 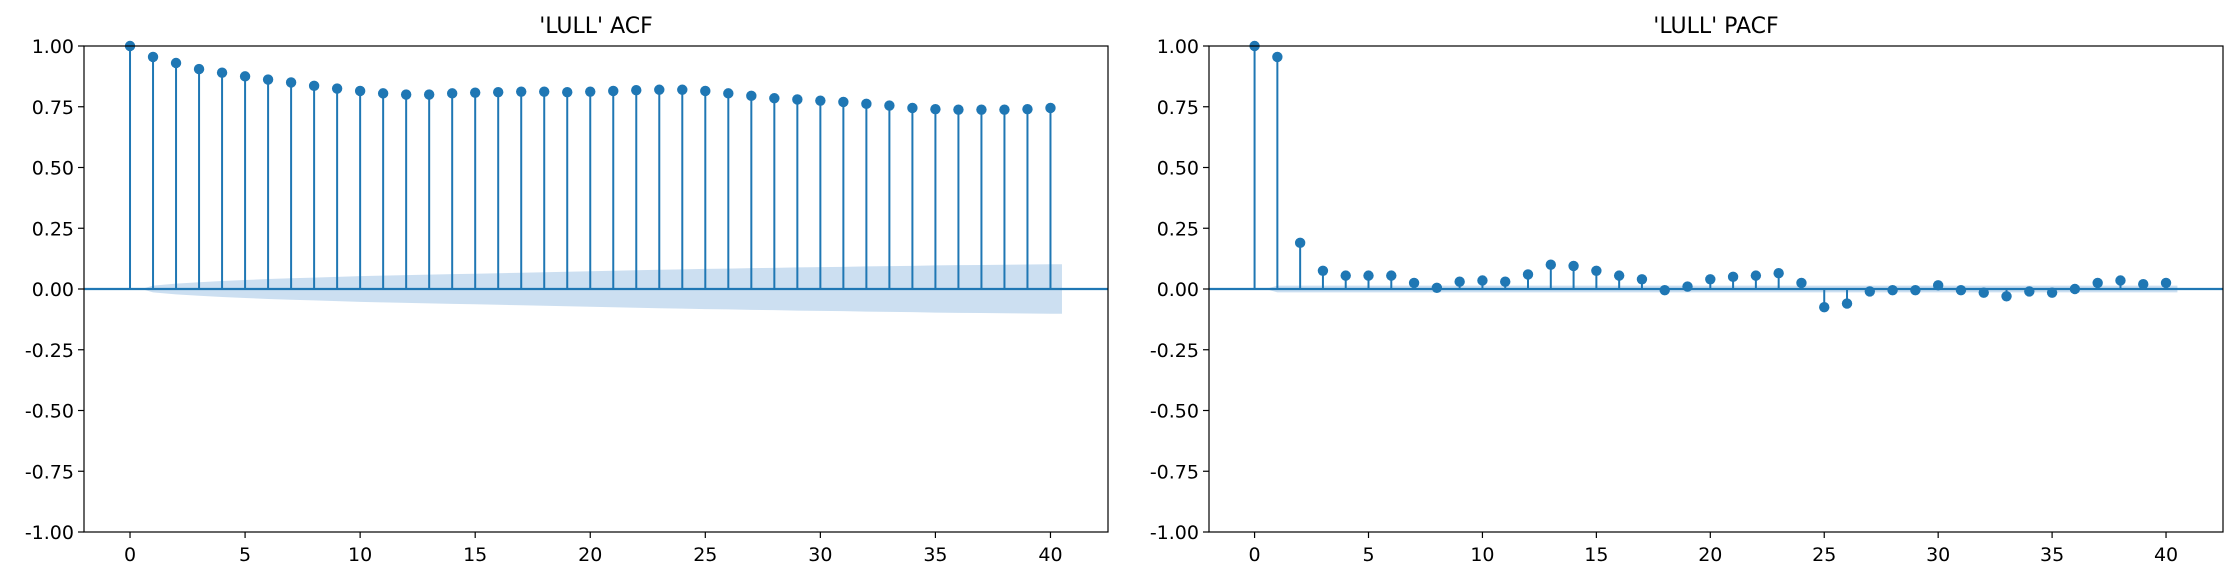 What do you see at coordinates (1174, 533) in the screenshot?
I see `y-tick-label: -1.00` at bounding box center [1174, 533].